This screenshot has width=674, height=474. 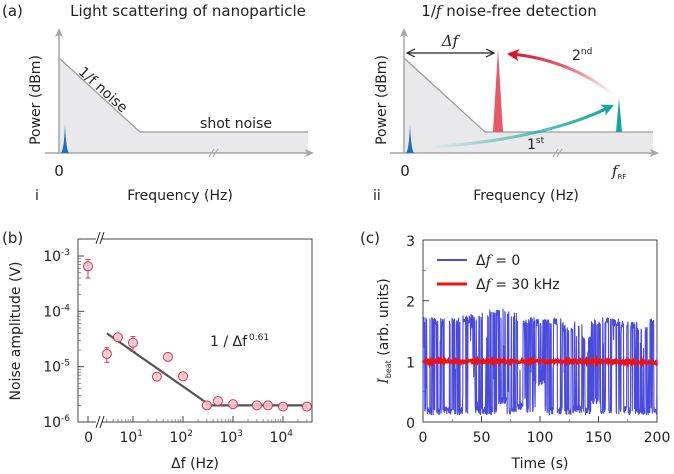 I want to click on x-tick-label-zero-base: 0, so click(x=88, y=438).